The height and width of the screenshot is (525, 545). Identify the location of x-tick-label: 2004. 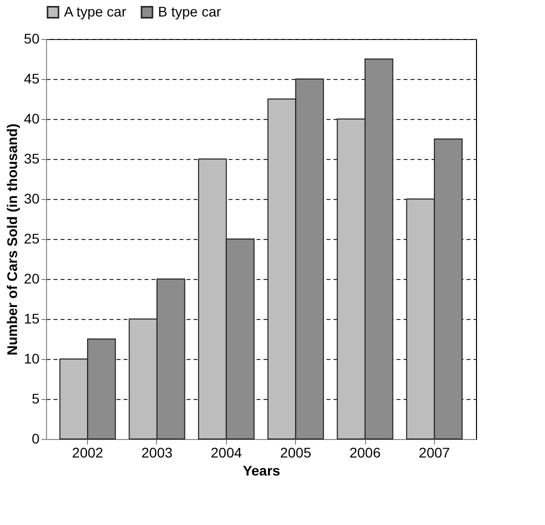
(226, 452).